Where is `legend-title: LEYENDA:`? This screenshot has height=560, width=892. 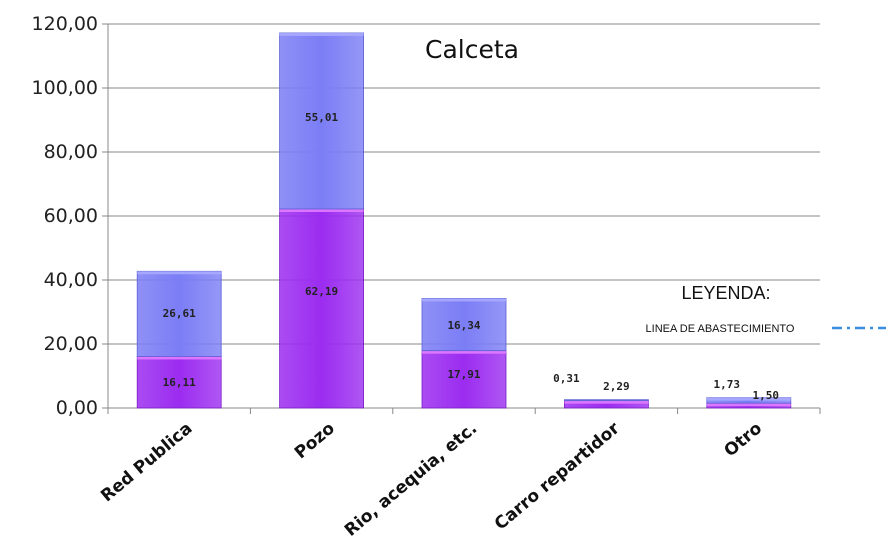
legend-title: LEYENDA: is located at coordinates (725, 293).